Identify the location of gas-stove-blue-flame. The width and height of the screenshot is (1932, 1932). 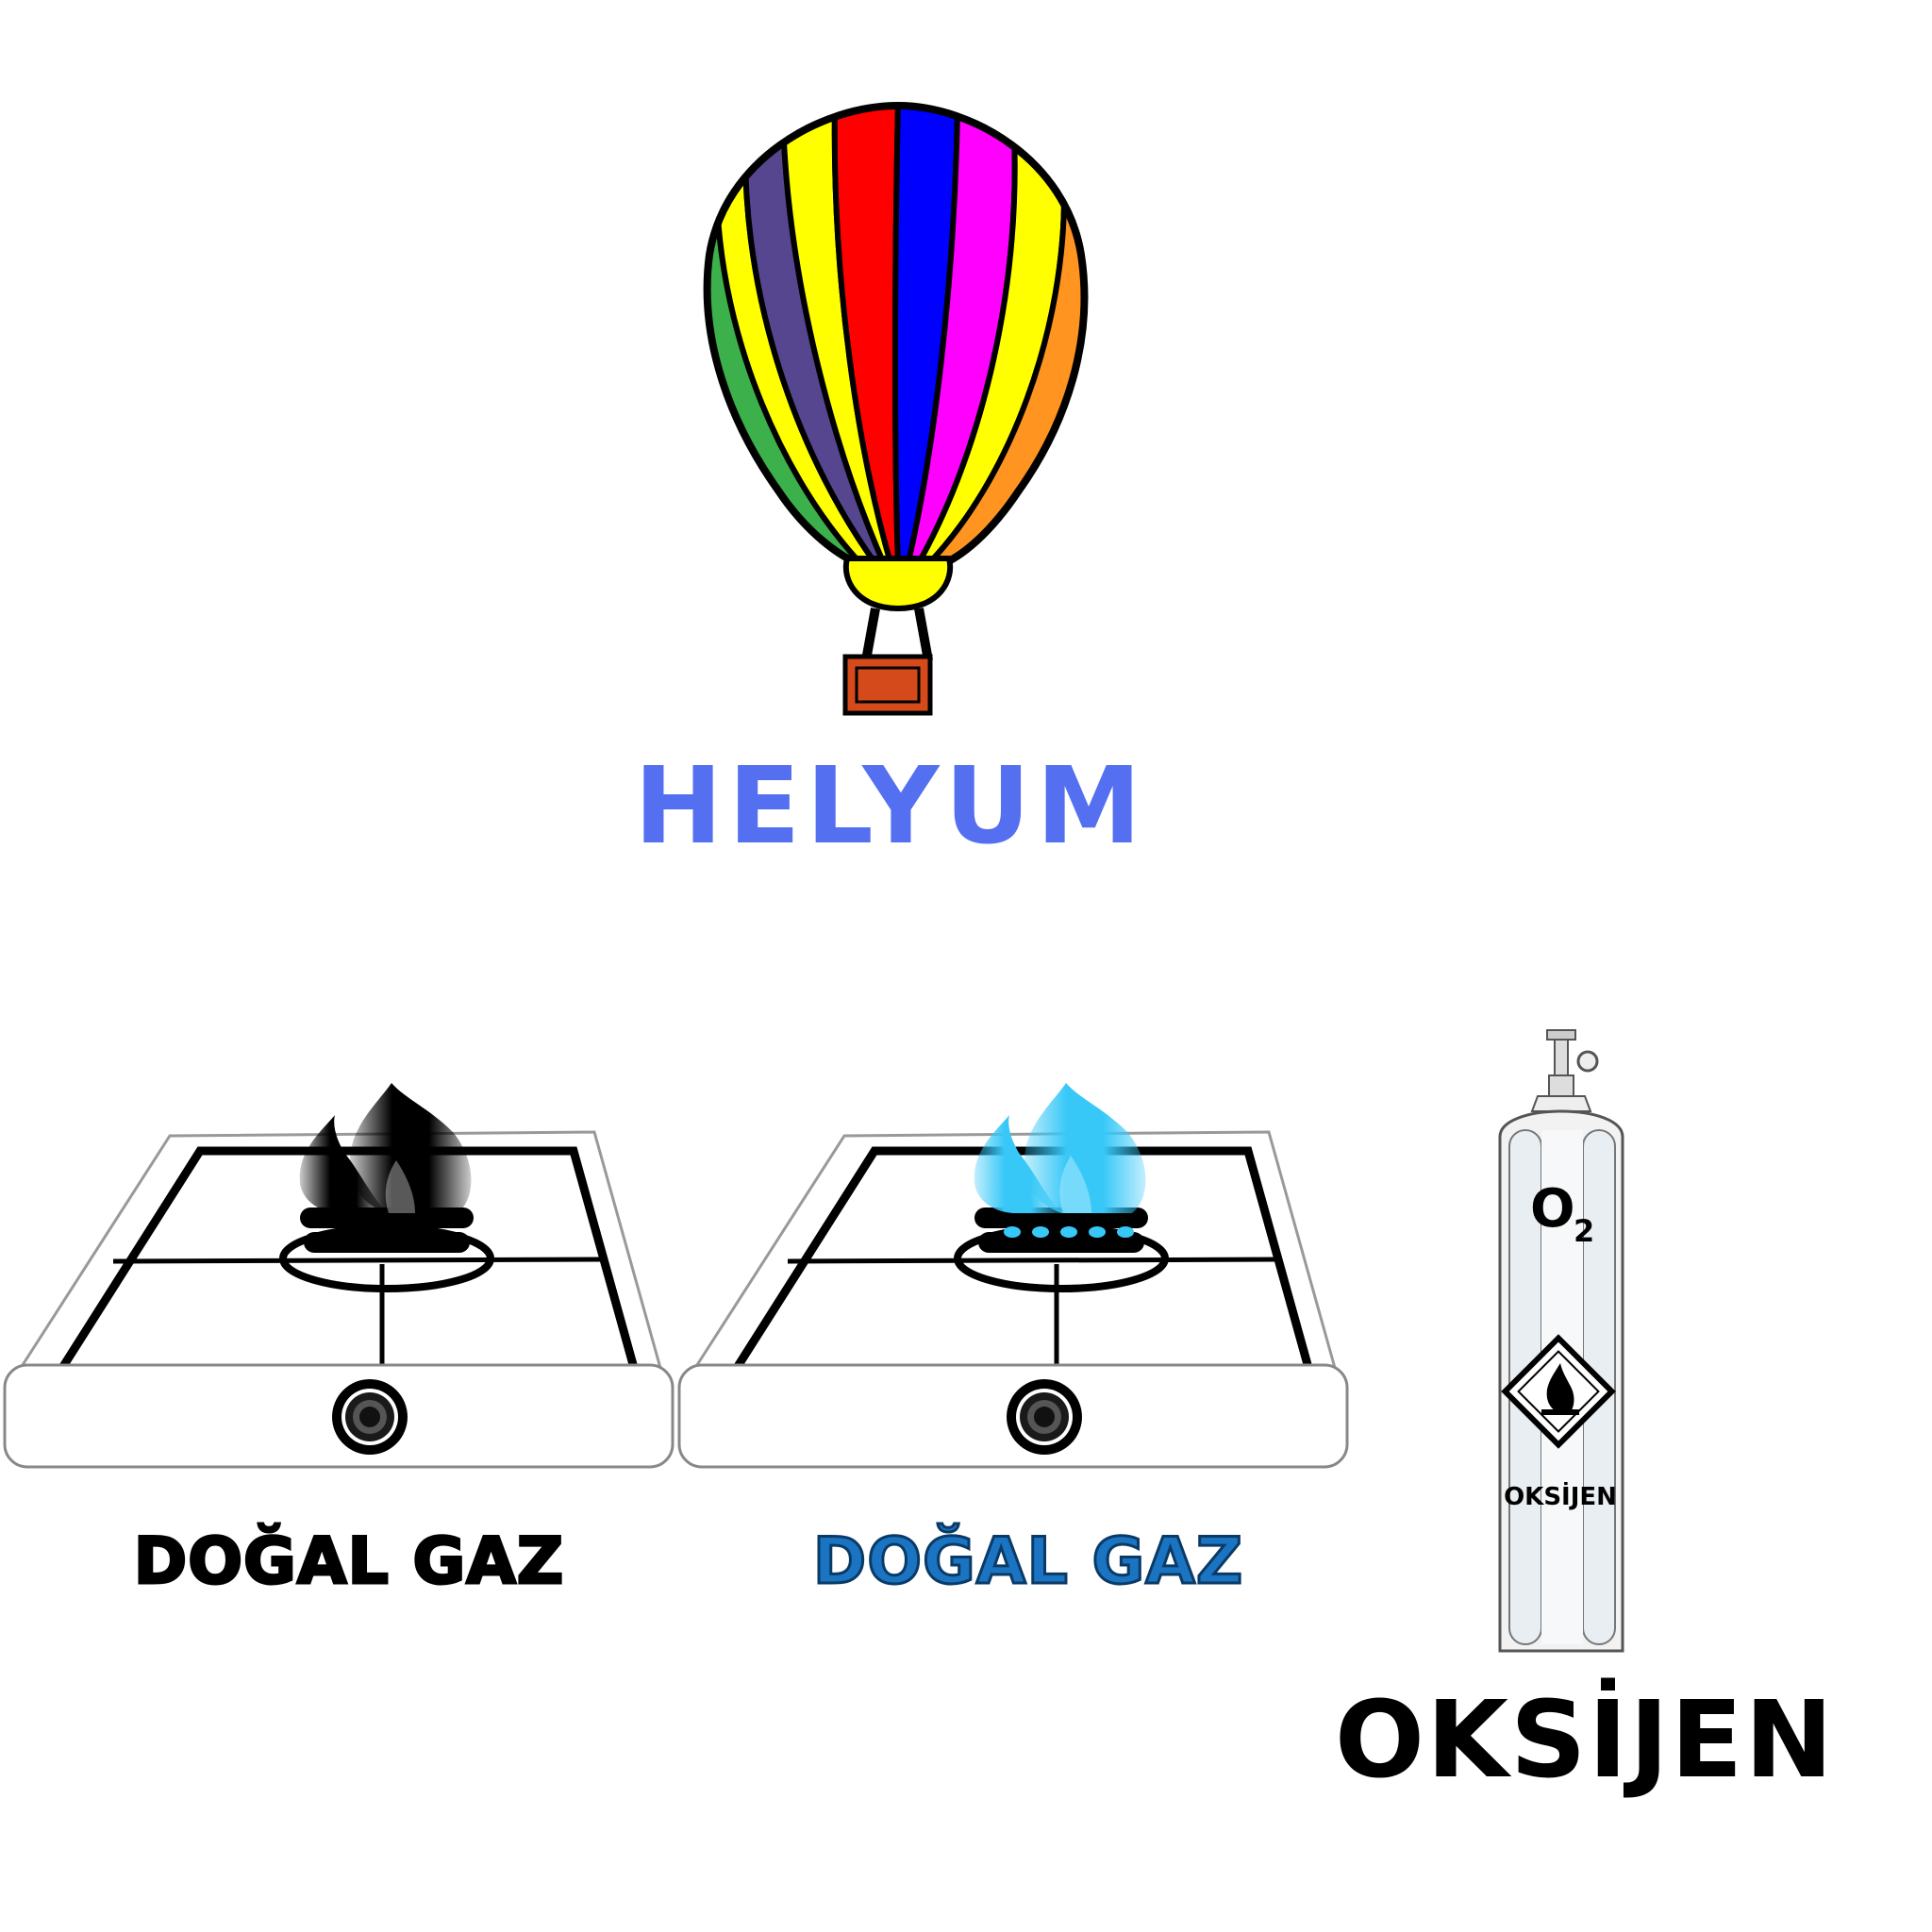
(1013, 1276).